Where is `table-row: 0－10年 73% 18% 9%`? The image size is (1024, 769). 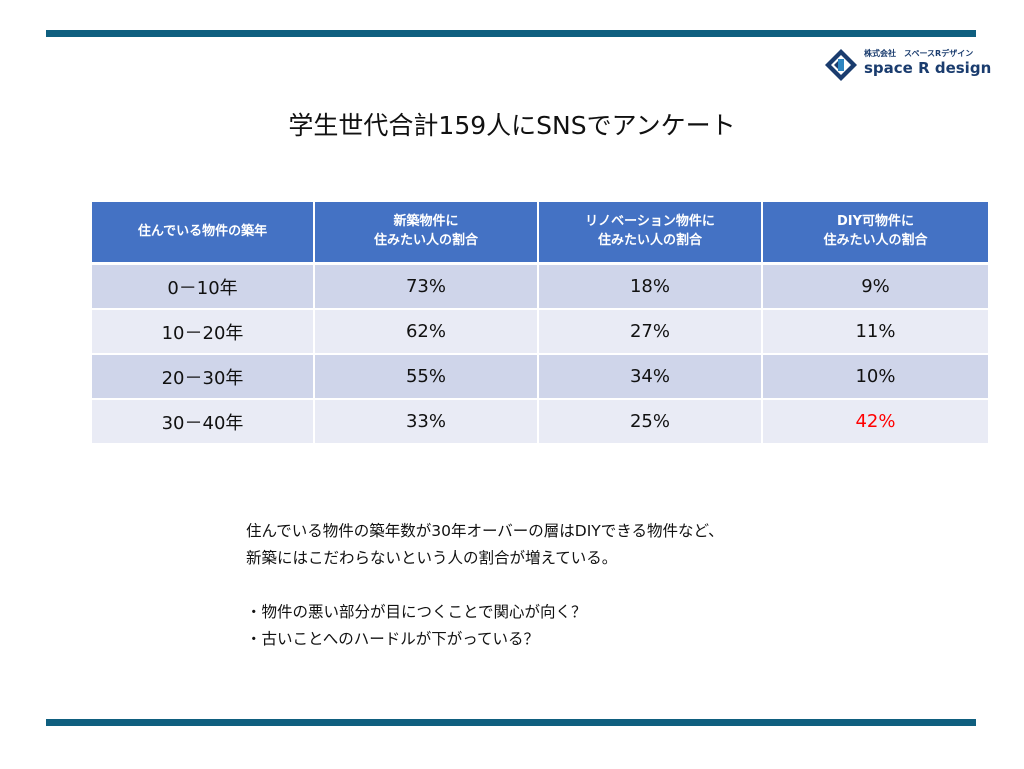 table-row: 0－10年 73% 18% 9% is located at coordinates (540, 286).